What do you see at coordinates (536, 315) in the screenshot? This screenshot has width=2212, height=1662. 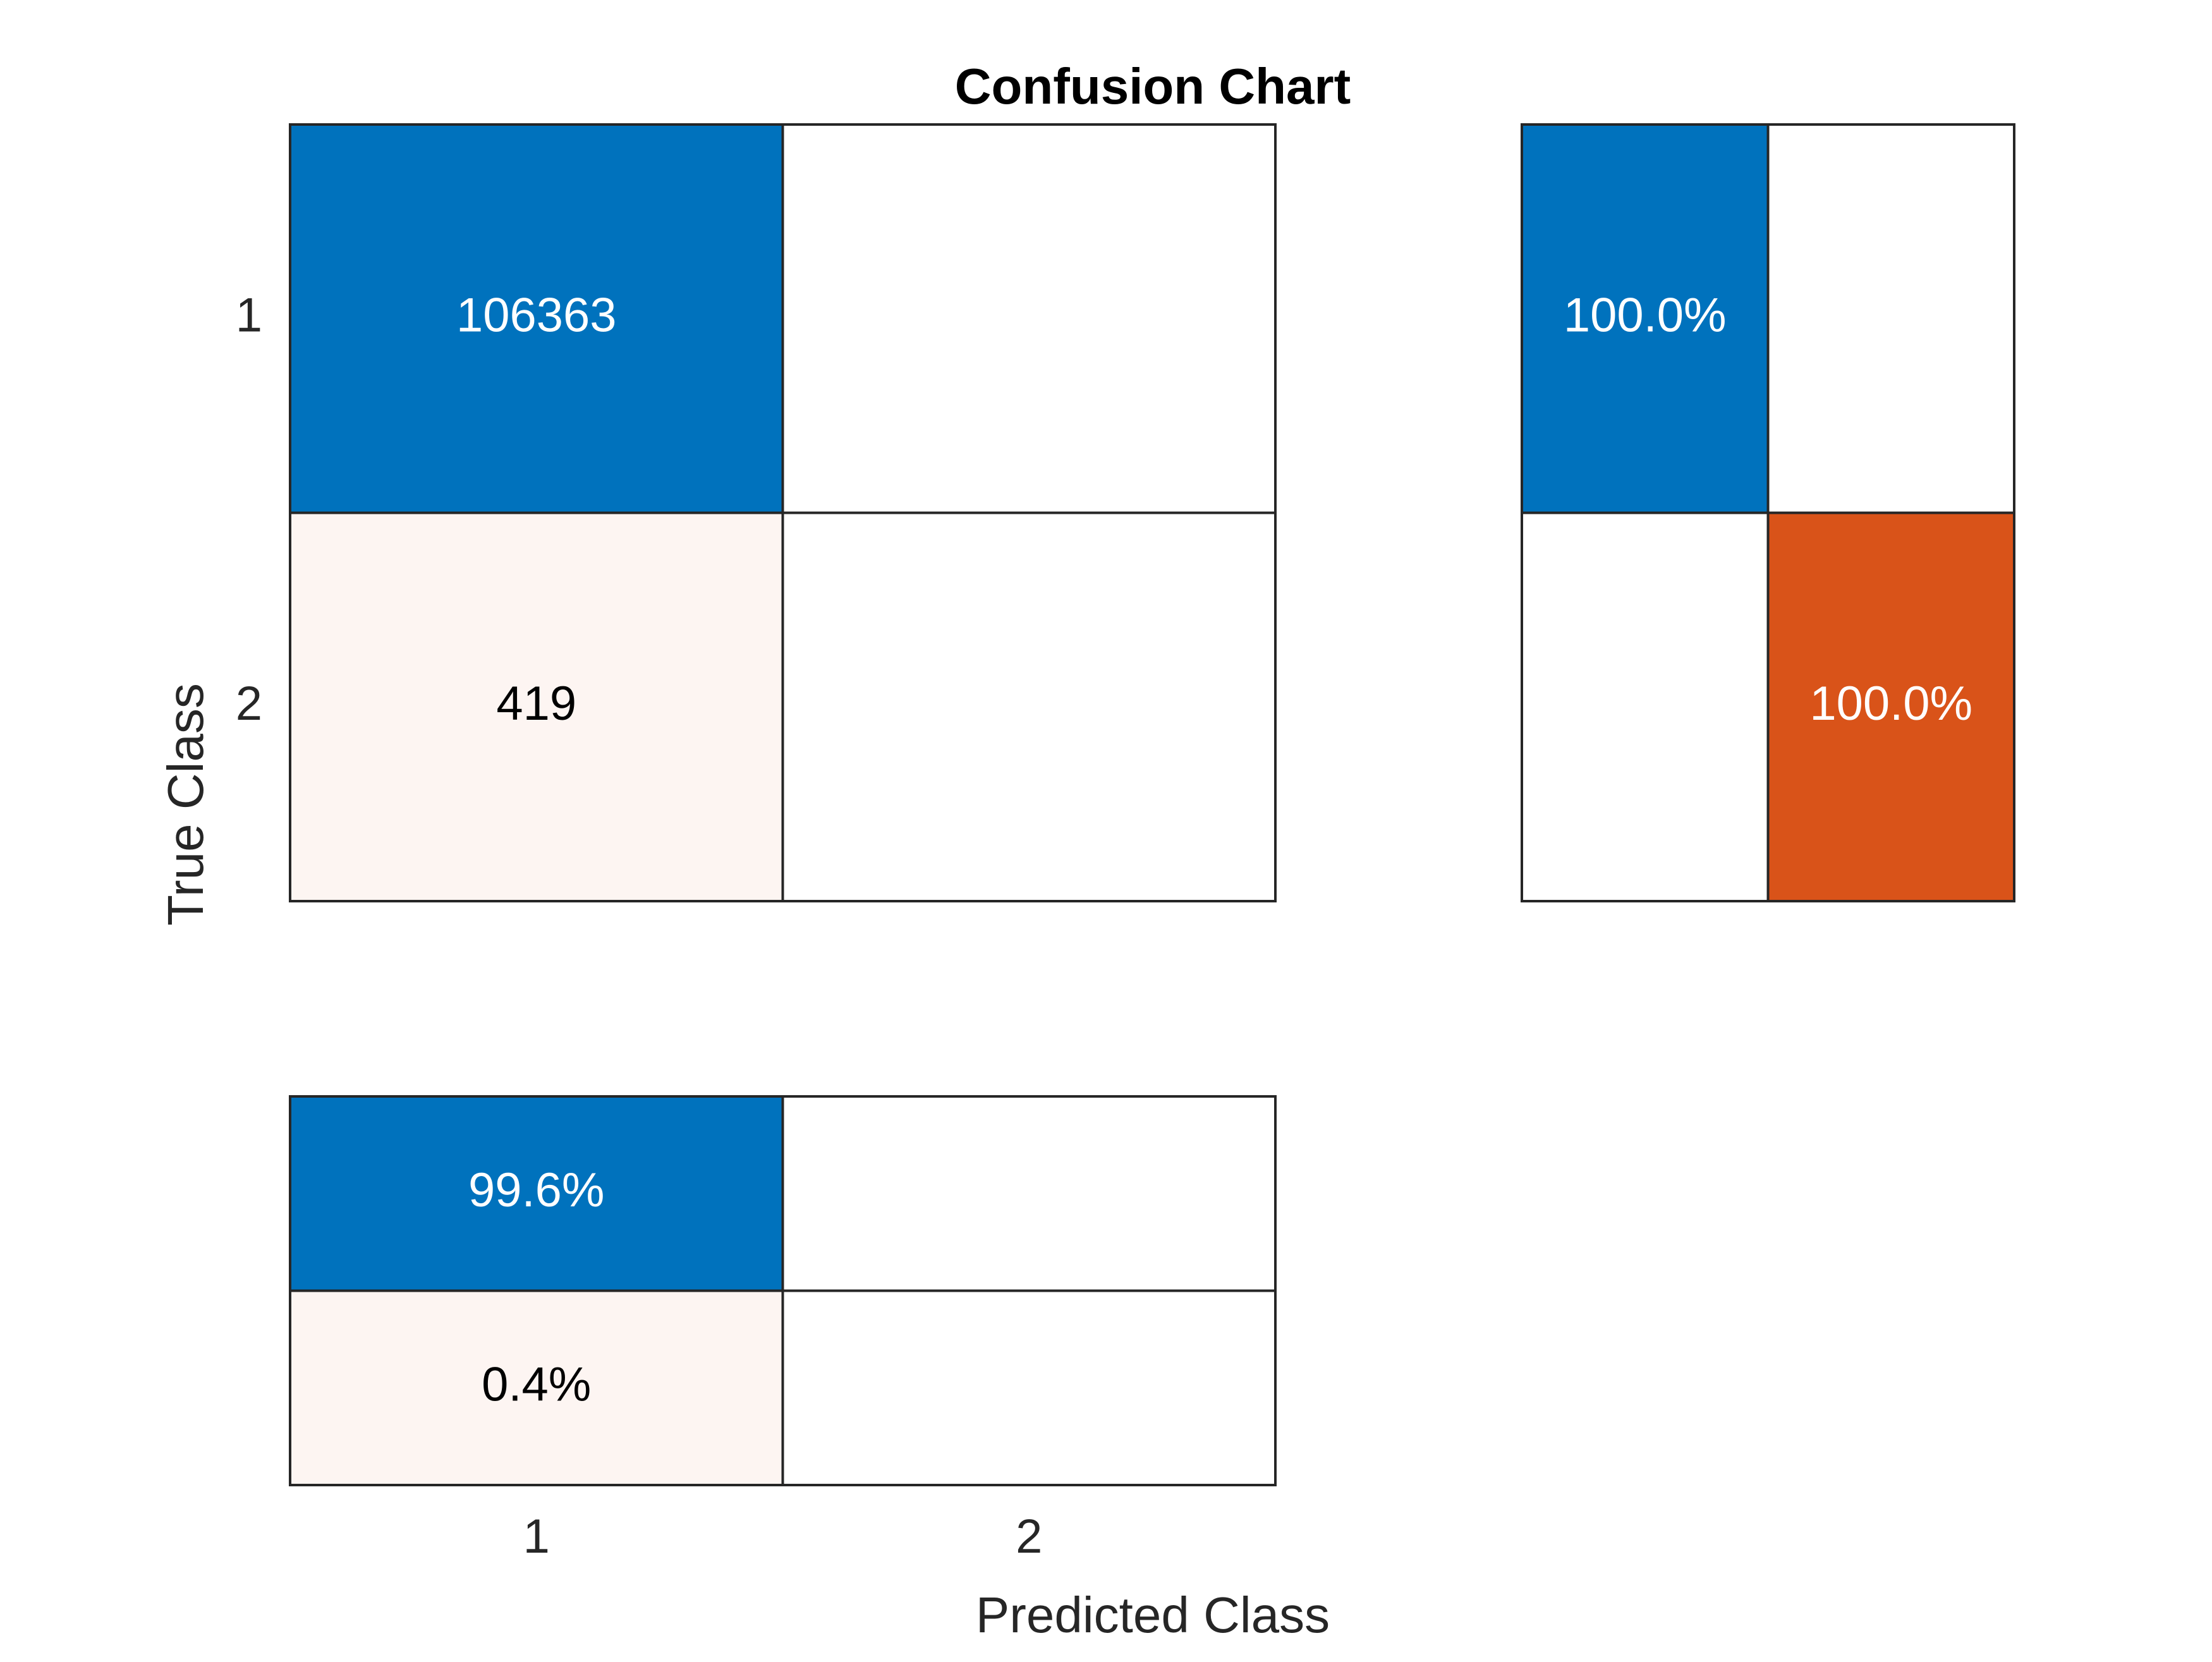 I see `confusion-matrix-value-1-1: 106363` at bounding box center [536, 315].